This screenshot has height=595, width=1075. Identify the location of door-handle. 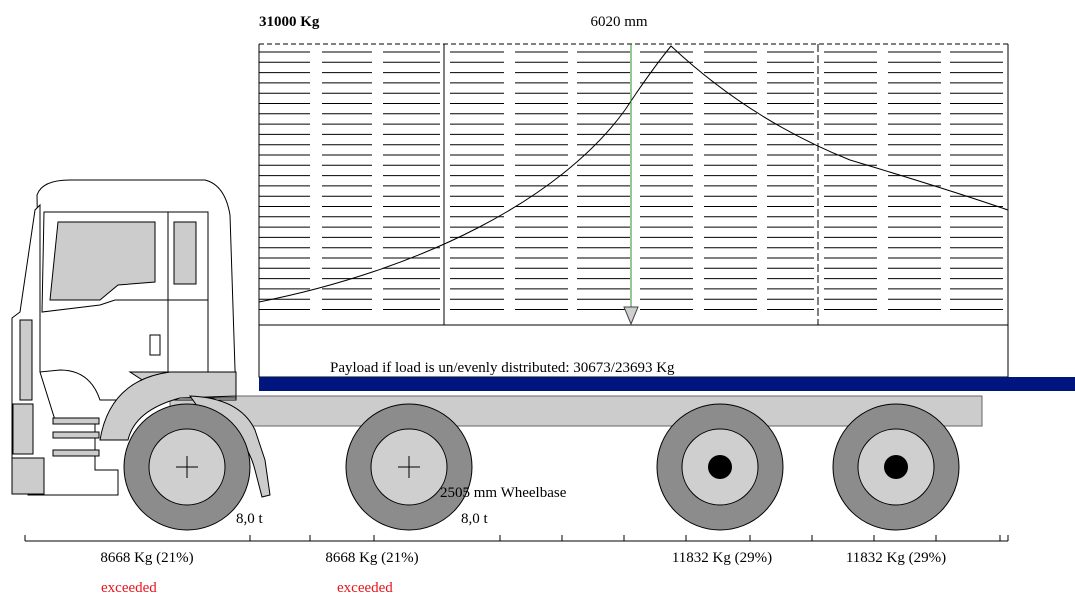
(155, 345).